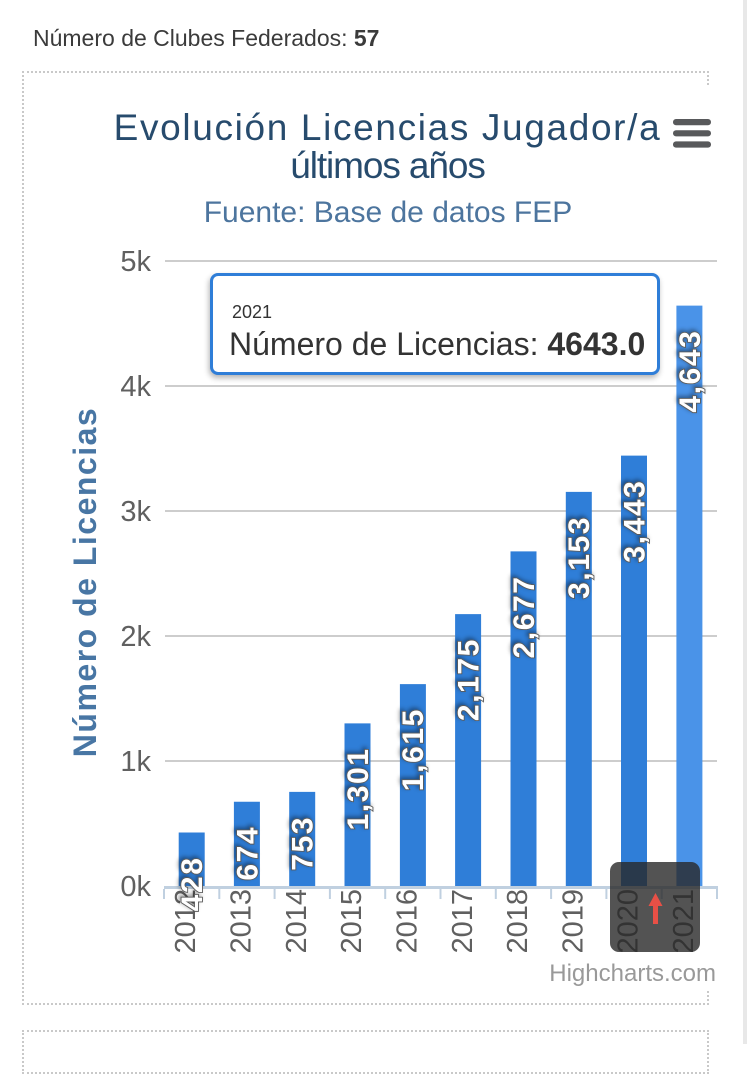  I want to click on svg-text: Número de Licencias, so click(85, 582).